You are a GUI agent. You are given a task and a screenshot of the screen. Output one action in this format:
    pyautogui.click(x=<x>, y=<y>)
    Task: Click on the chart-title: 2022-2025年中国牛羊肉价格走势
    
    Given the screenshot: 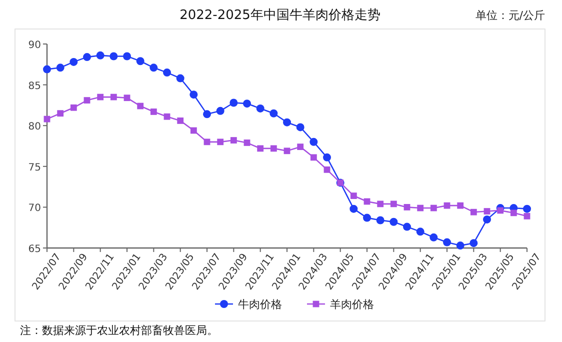 What is the action you would take?
    pyautogui.click(x=280, y=15)
    